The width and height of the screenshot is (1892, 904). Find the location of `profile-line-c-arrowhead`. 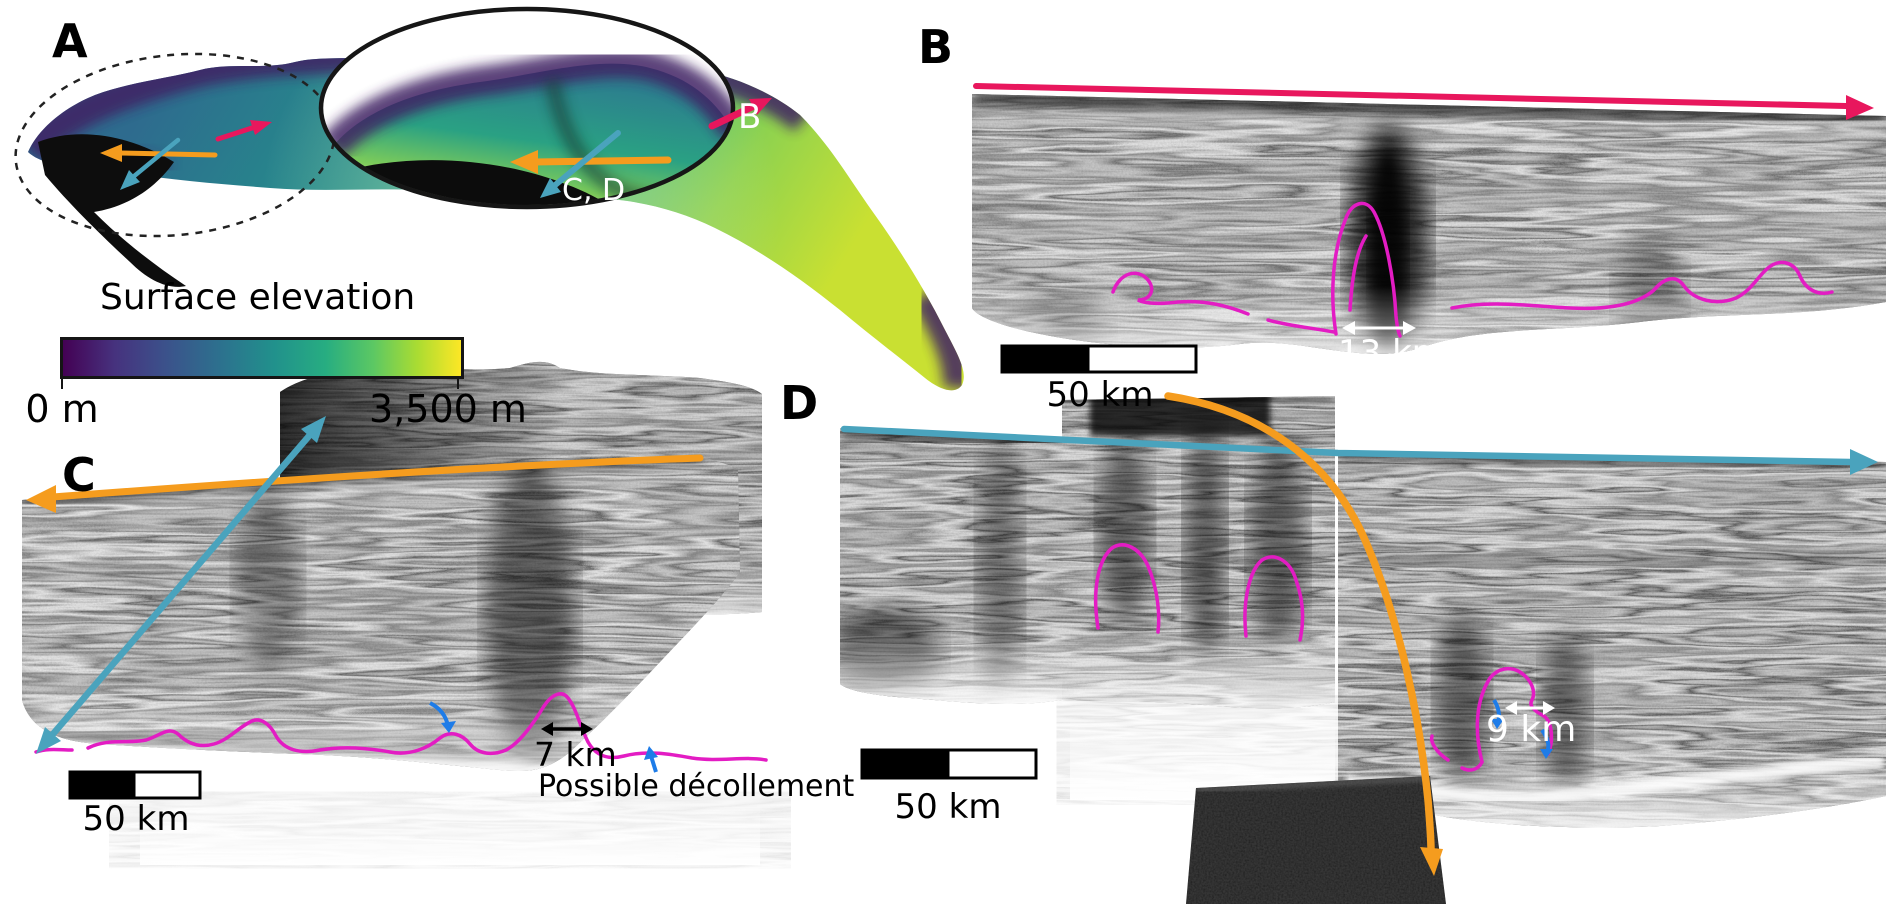

profile-line-c-arrowhead is located at coordinates (41, 499).